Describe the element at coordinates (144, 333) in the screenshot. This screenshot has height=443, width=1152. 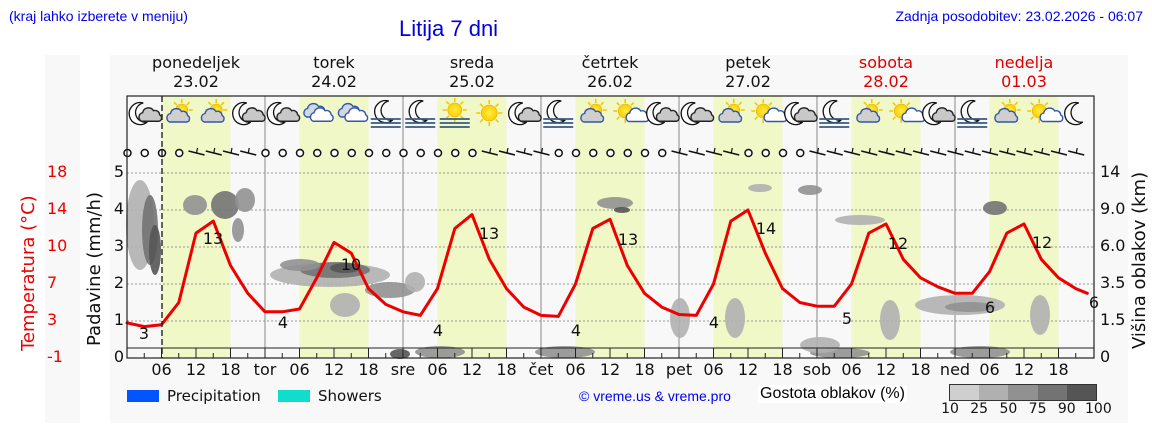
I see `temp-annotation: 3` at that location.